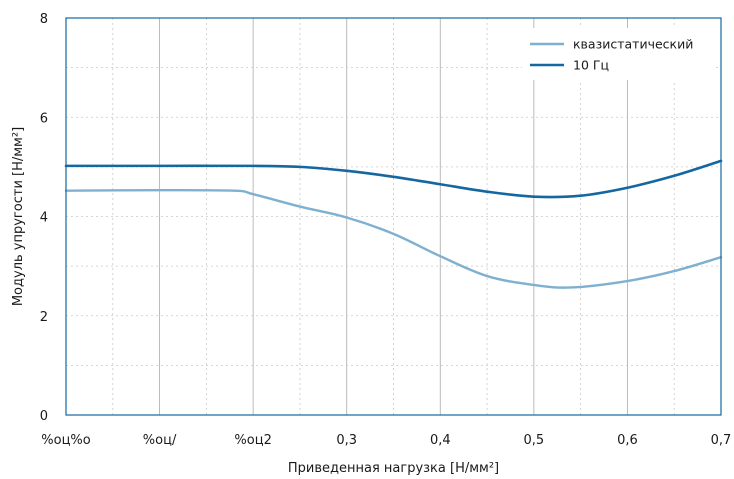  What do you see at coordinates (611, 55) in the screenshot?
I see `legend-entries: квазистатический 10 Гц` at bounding box center [611, 55].